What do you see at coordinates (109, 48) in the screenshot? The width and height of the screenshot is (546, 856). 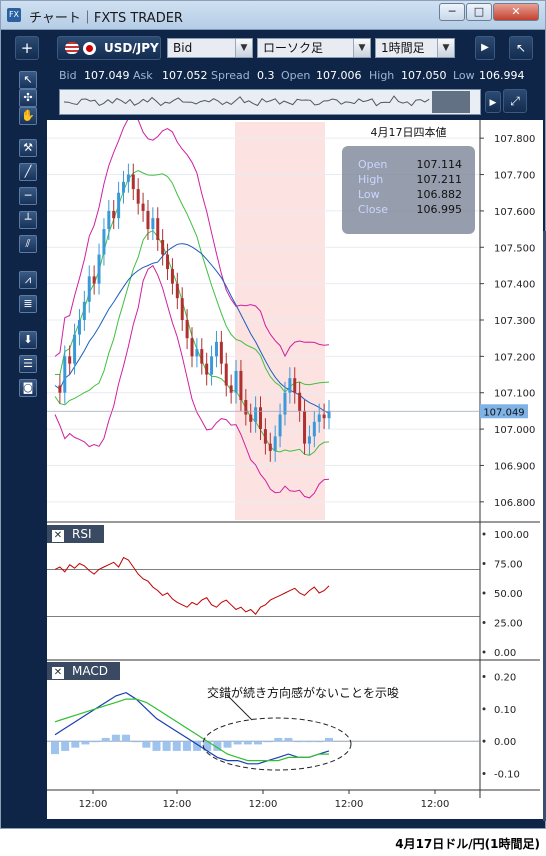 I see `symbol-button: USD/JPY` at bounding box center [109, 48].